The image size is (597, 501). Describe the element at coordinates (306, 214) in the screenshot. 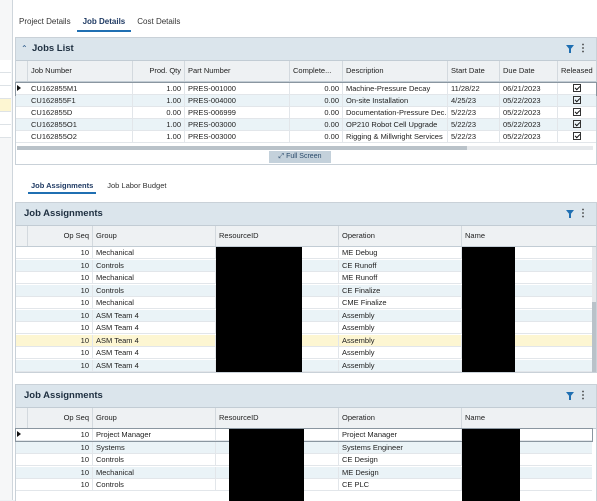

I see `job-assignments-header: Job Assignments ⋮` at that location.